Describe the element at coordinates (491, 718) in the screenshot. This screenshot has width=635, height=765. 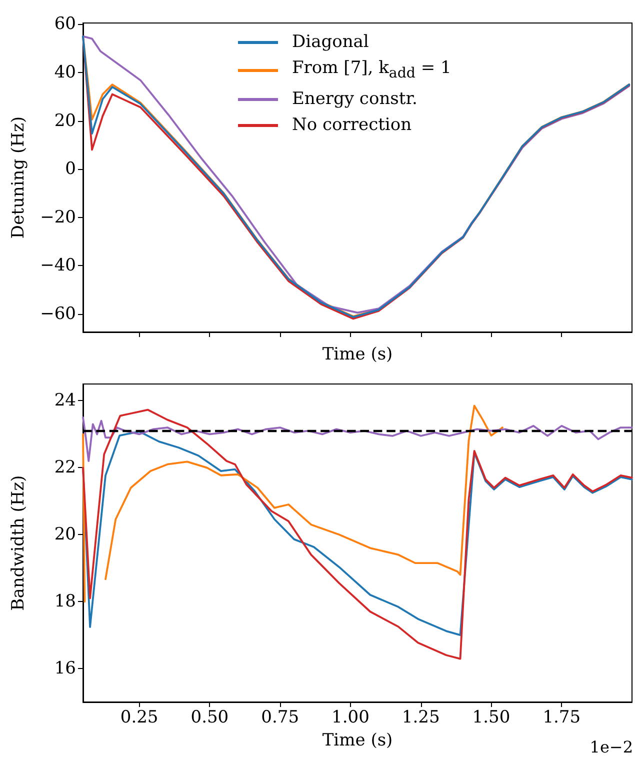
I see `x-tick-label: 1.50` at that location.